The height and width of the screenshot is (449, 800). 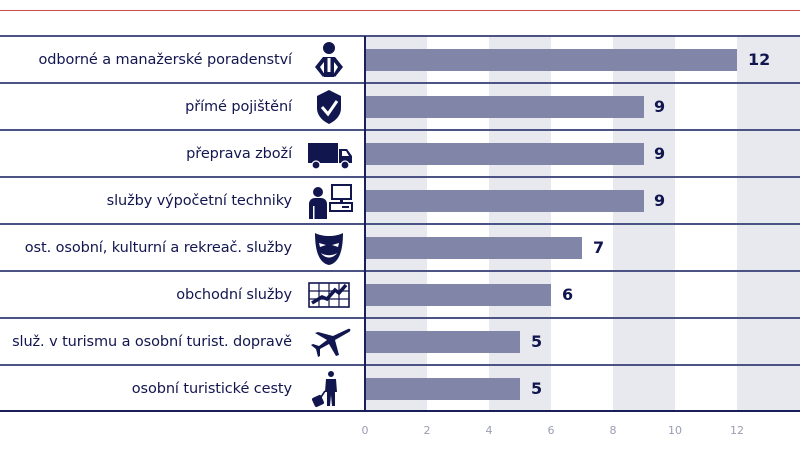 What do you see at coordinates (329, 248) in the screenshot?
I see `theater-mask-icon` at bounding box center [329, 248].